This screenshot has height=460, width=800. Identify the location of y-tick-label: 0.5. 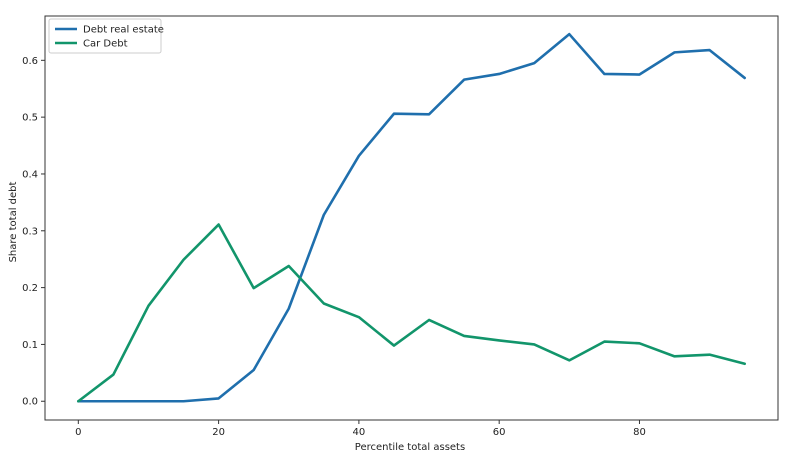
(30, 118).